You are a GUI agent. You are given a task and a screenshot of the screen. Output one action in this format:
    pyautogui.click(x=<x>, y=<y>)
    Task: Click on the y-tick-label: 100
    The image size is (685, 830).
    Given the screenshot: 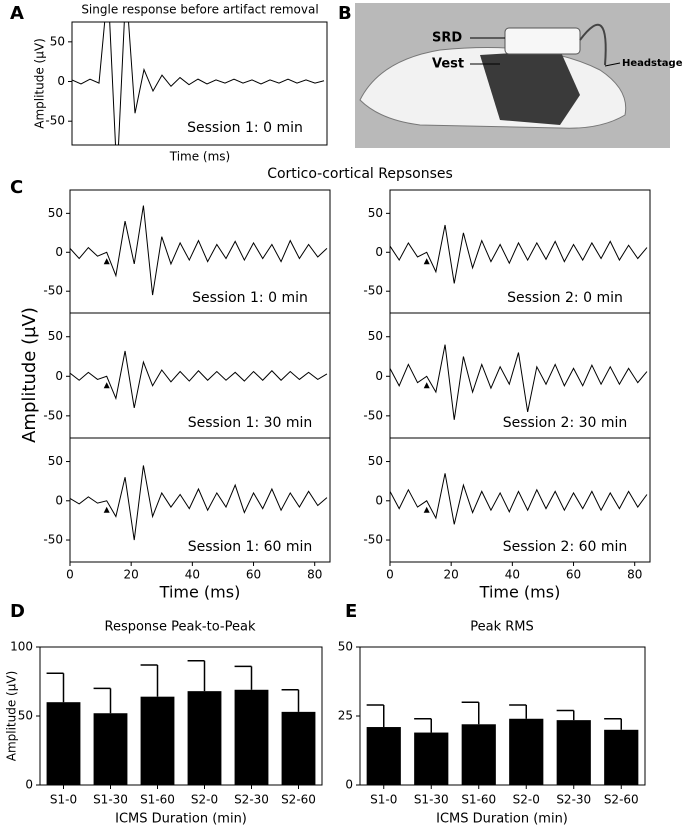 What is the action you would take?
    pyautogui.click(x=21, y=647)
    